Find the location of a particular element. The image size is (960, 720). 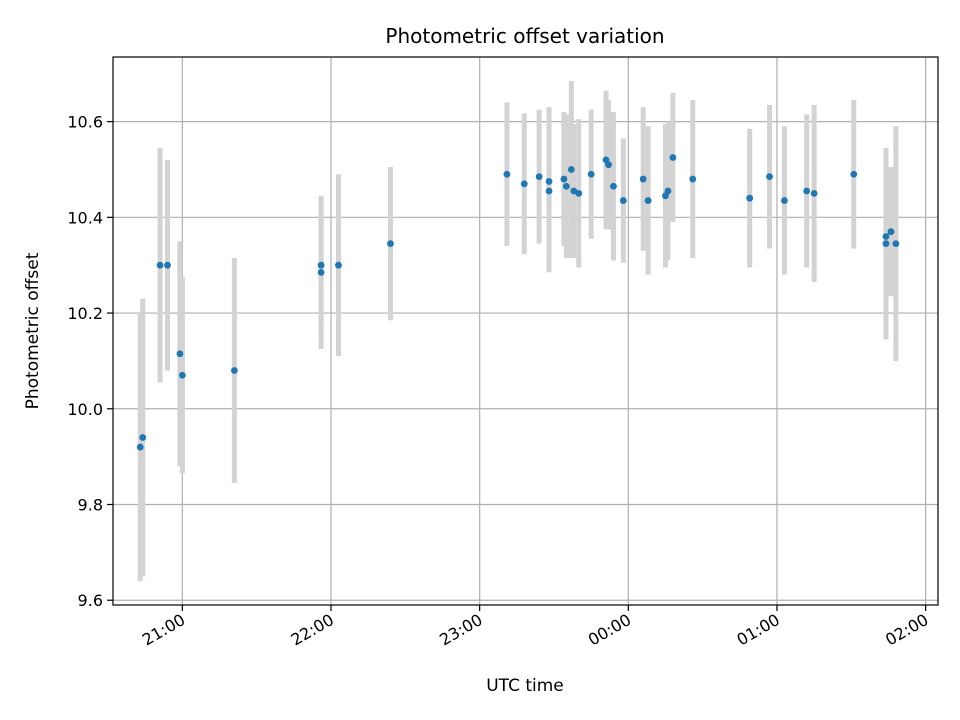

y-tick-label: 9.8 is located at coordinates (90, 504).